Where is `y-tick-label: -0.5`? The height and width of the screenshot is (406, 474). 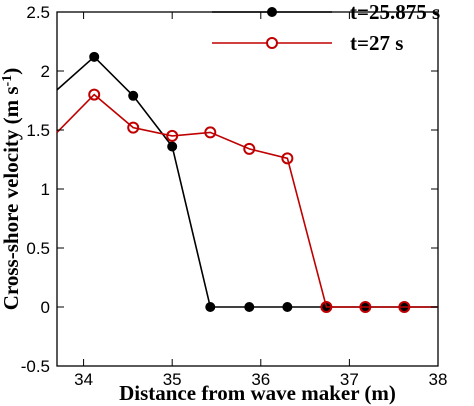 y-tick-label: -0.5 is located at coordinates (35, 366).